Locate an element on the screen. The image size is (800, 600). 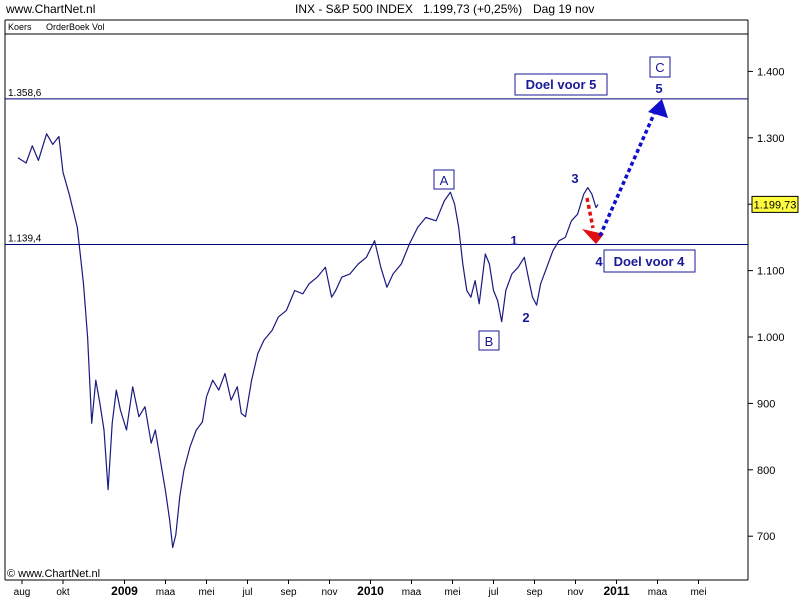
up-projection-line is located at coordinates (627, 175).